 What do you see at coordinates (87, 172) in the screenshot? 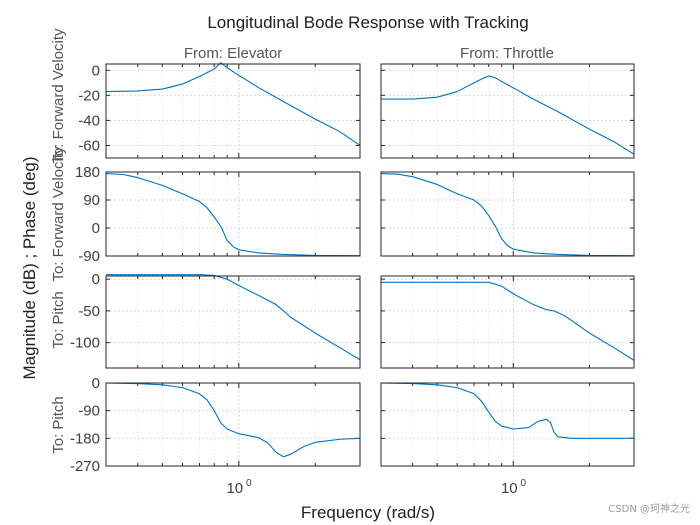
I see `y-tick-label: 180` at bounding box center [87, 172].